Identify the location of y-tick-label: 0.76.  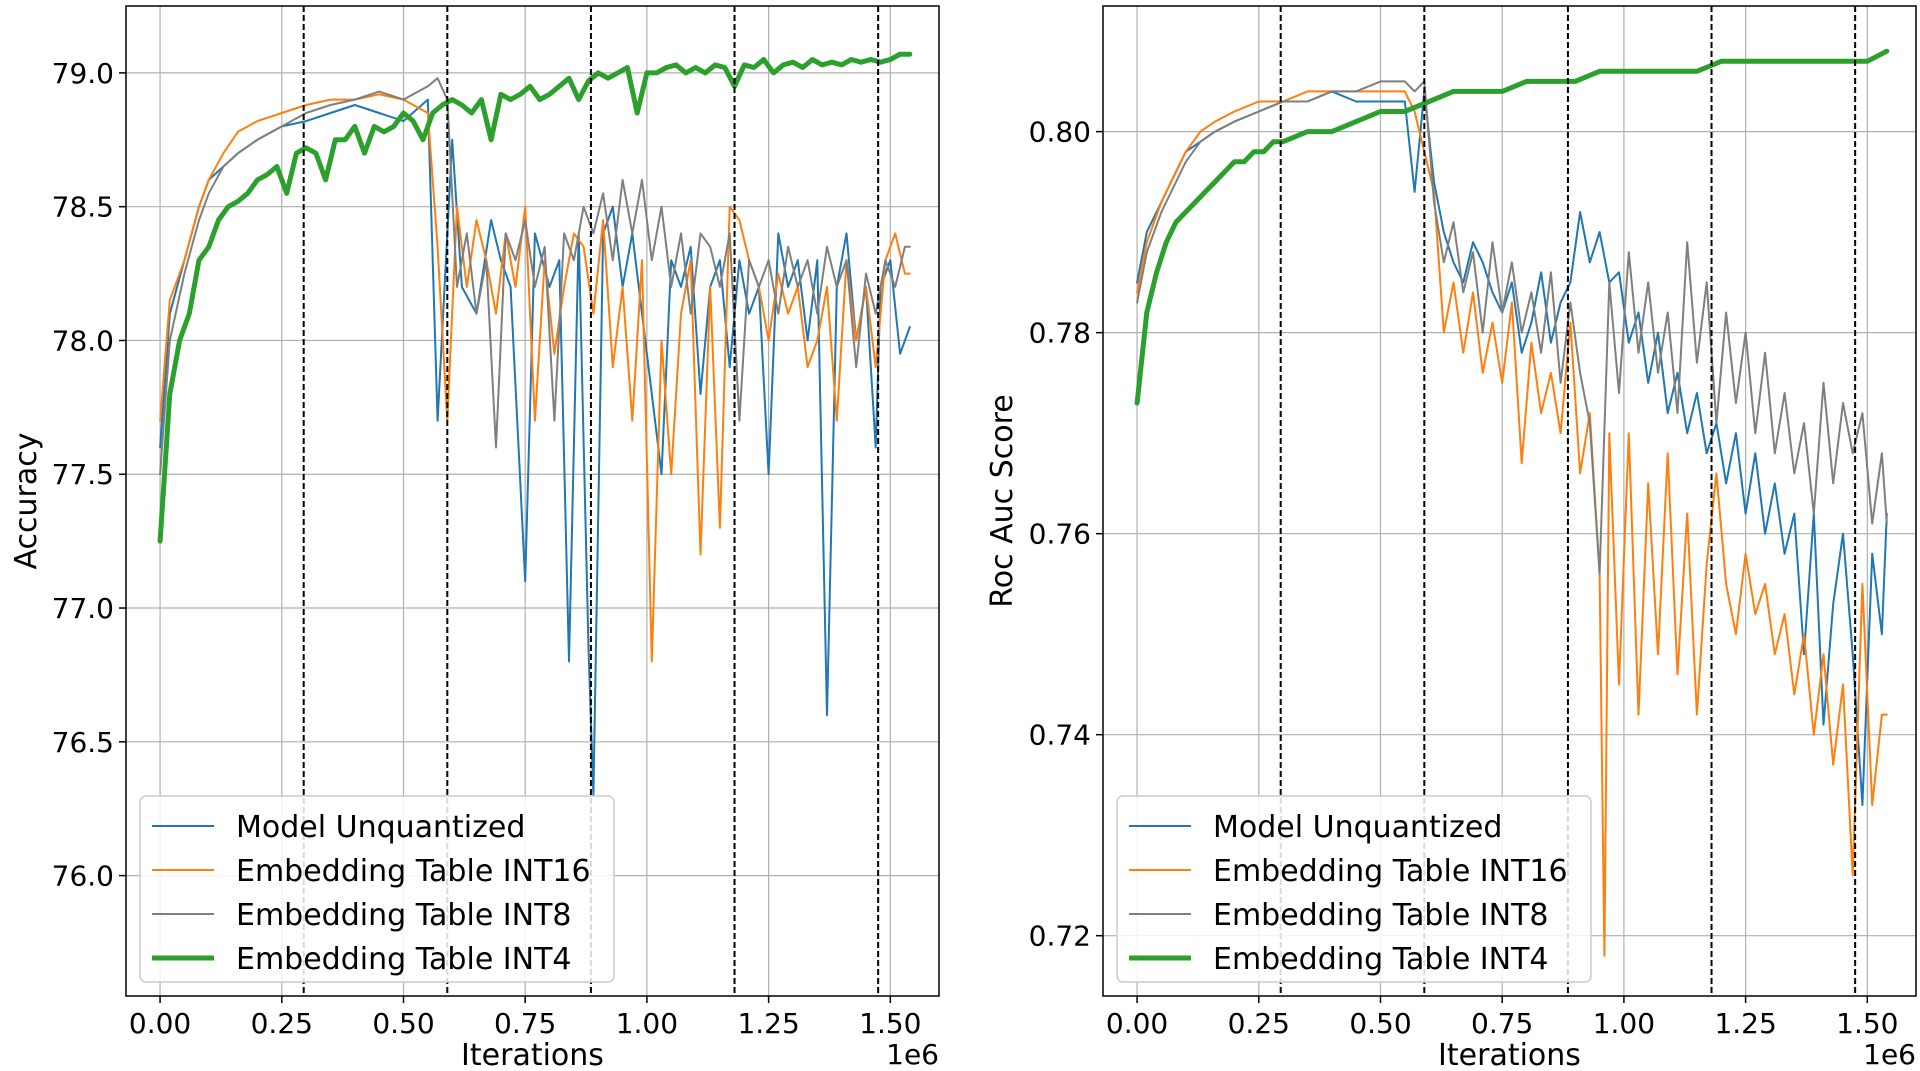
(1060, 534).